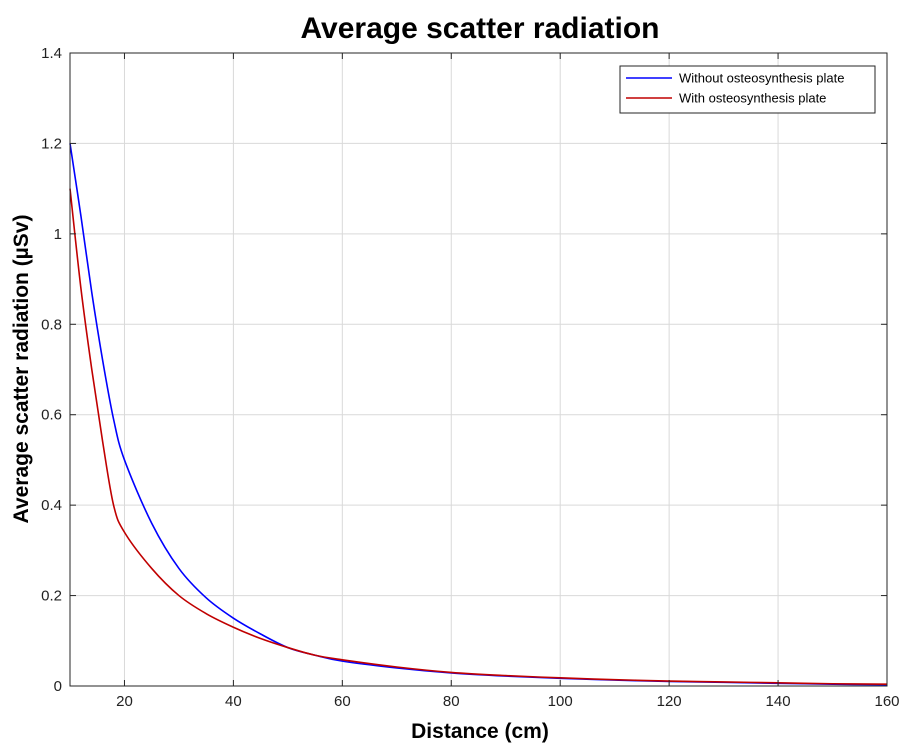 This screenshot has height=750, width=918. What do you see at coordinates (21, 369) in the screenshot?
I see `y-axis-label: Average scatter radiation (µSv)` at bounding box center [21, 369].